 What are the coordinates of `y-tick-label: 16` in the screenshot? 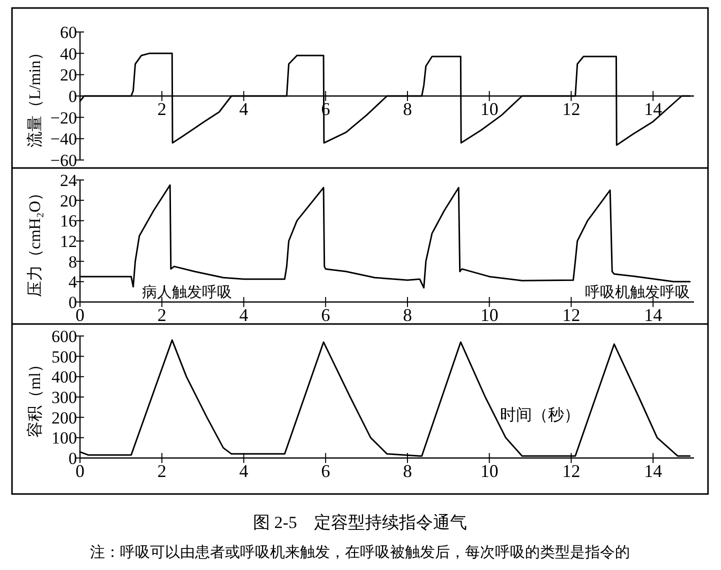 It's located at (68, 221).